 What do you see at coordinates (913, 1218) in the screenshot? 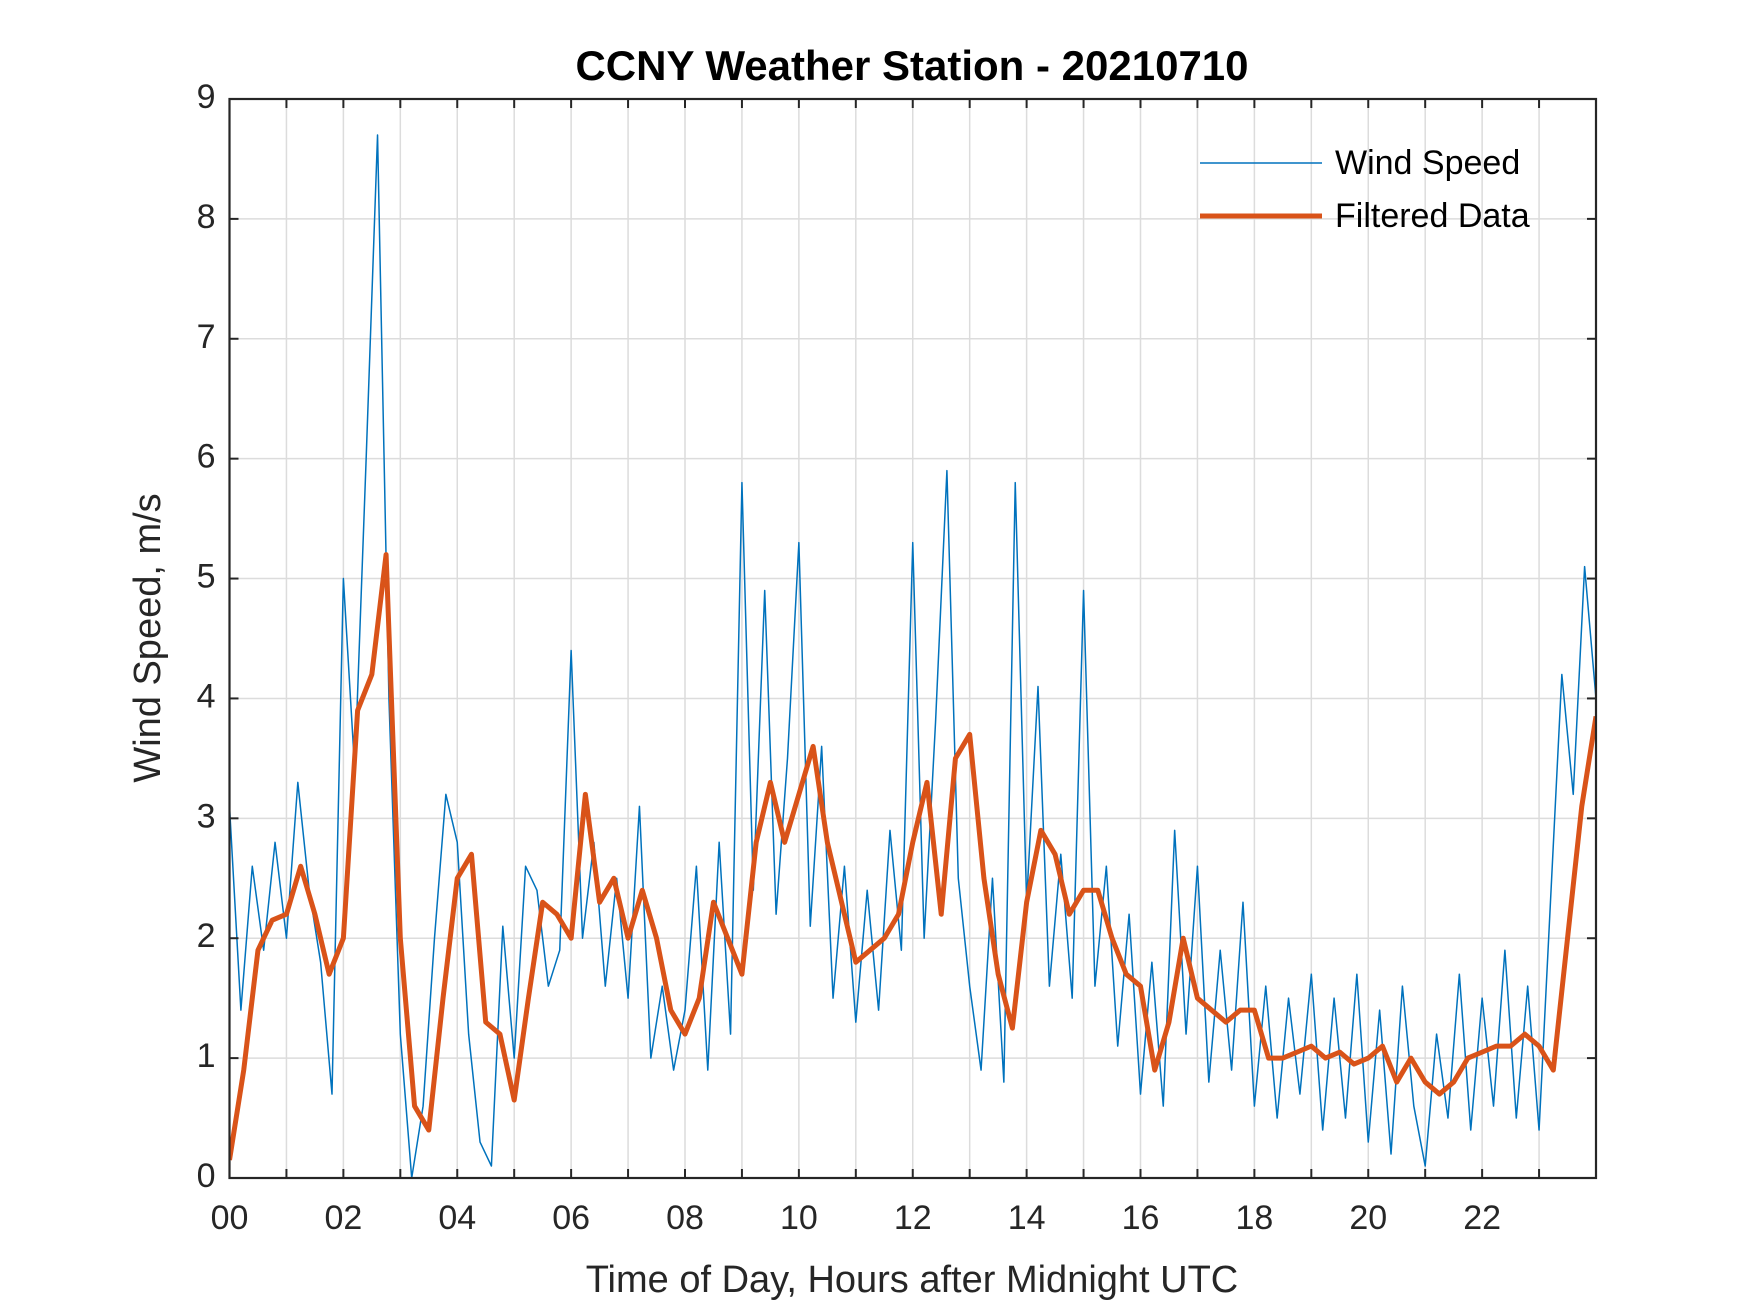
I see `x-tick-label: 12` at bounding box center [913, 1218].